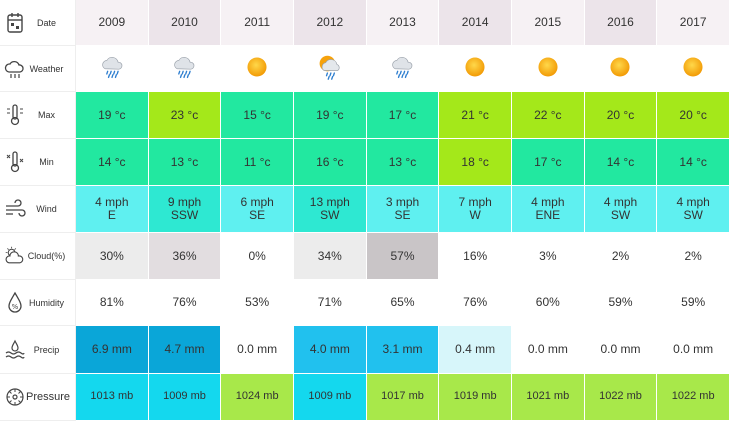  I want to click on wind-cell: 13 mph SW, so click(330, 209).